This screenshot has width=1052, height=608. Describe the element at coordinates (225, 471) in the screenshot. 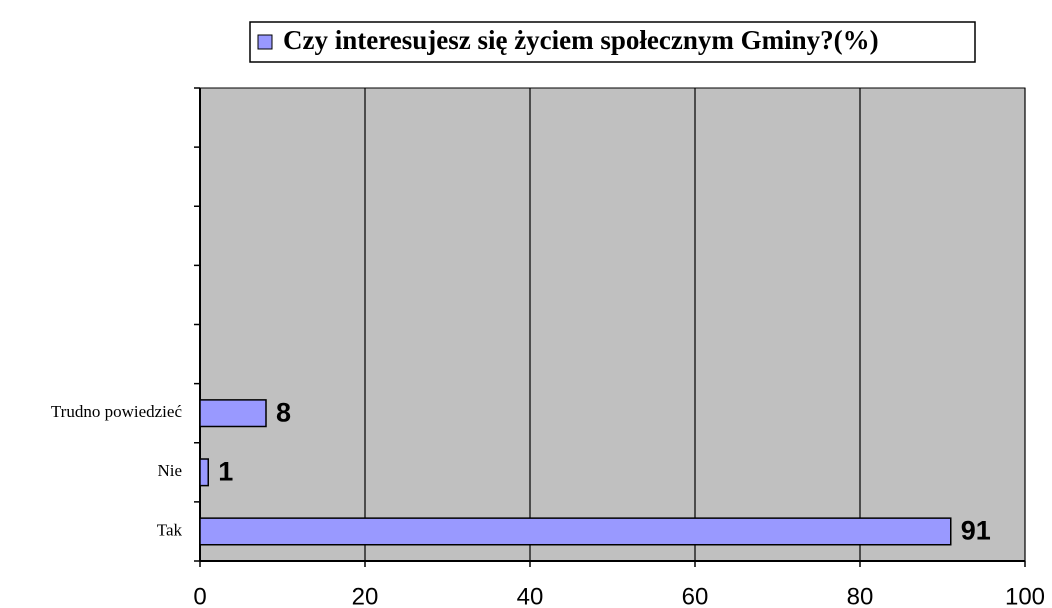

I see `value-label: 1` at that location.